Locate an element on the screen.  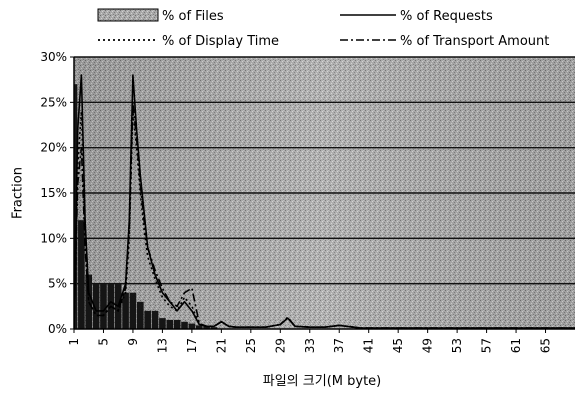
y-tick-labels: 0% 5% 10% 15% 20% 25% 30% is located at coordinates (57, 193).